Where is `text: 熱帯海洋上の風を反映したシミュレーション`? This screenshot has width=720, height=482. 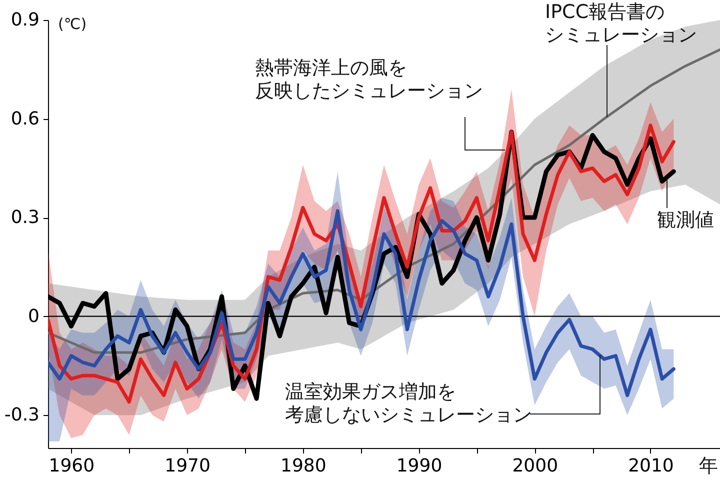 text: 熱帯海洋上の風を反映したシミュレーション is located at coordinates (369, 79).